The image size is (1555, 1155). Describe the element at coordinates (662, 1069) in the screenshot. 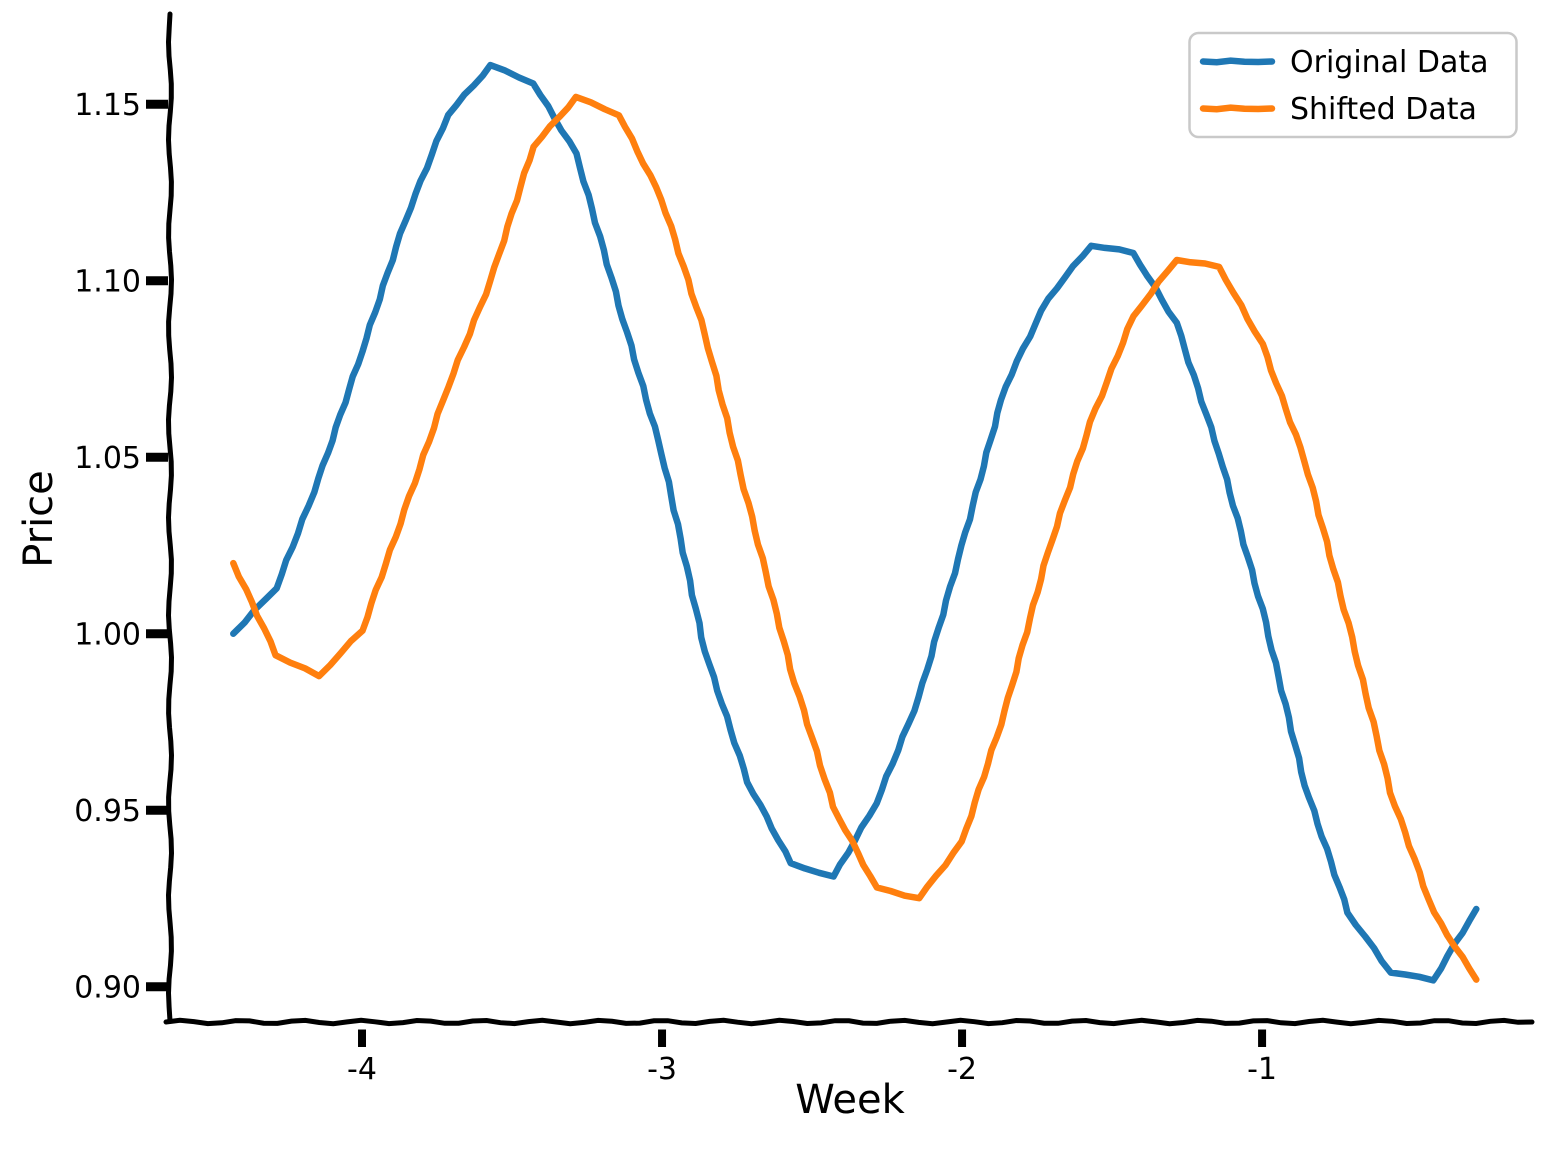

I see `x-tick-label: -3` at that location.